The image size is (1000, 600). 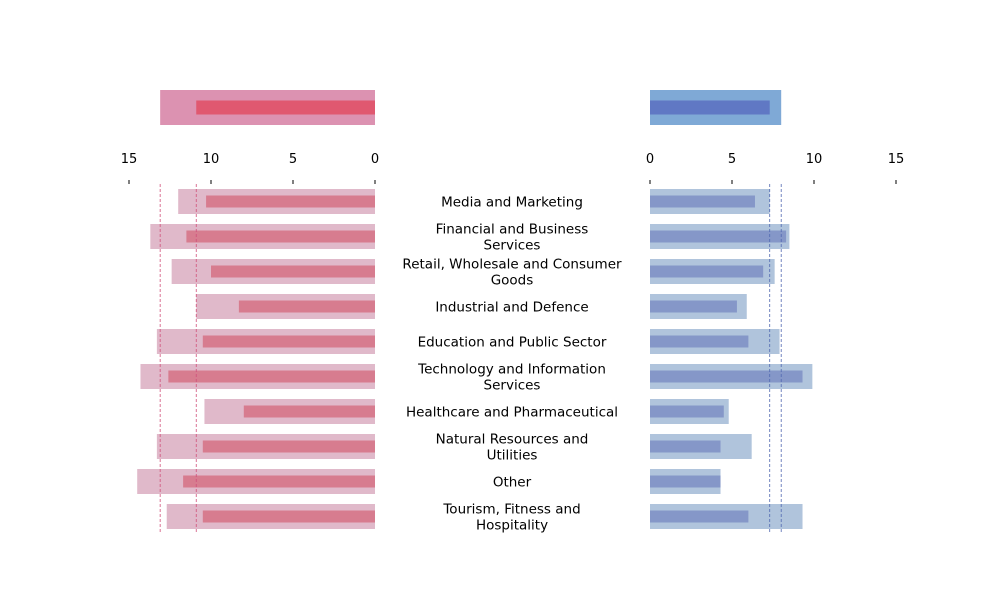 What do you see at coordinates (814, 159) in the screenshot?
I see `right-tick-label: 10` at bounding box center [814, 159].